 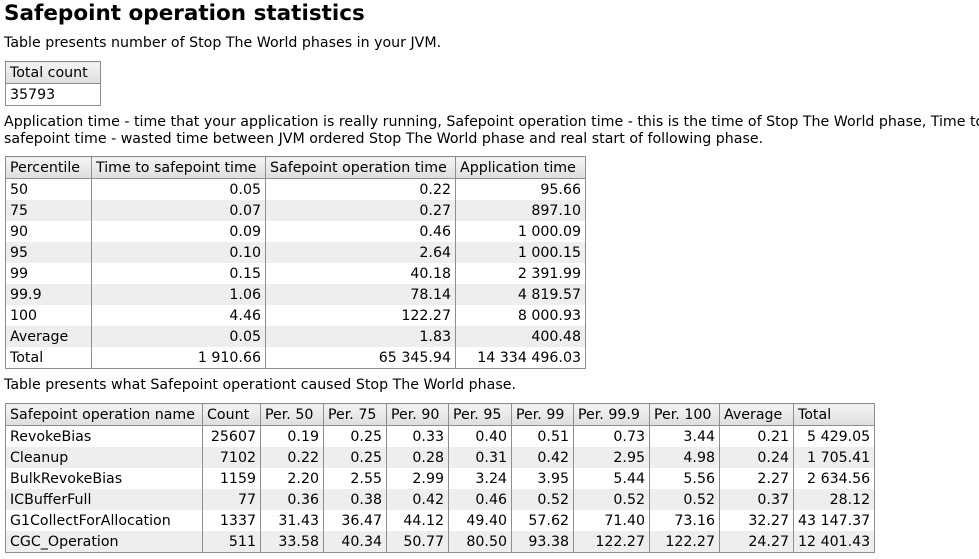 What do you see at coordinates (480, 499) in the screenshot?
I see `operations-cell: 0.46` at bounding box center [480, 499].